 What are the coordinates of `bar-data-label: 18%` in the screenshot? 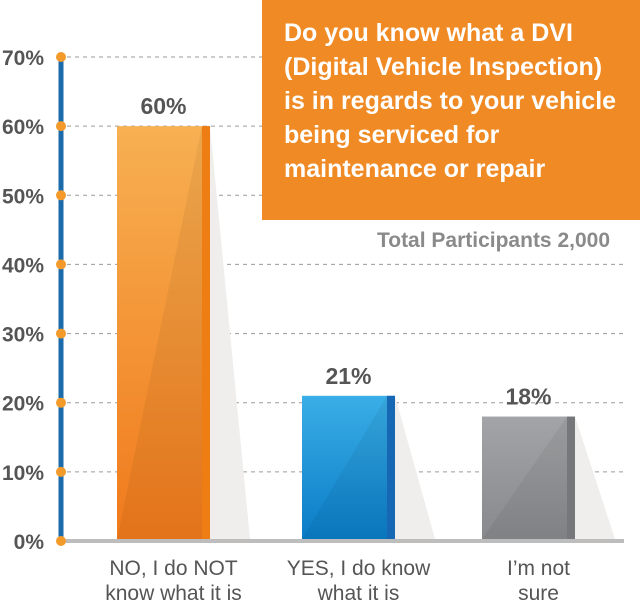 It's located at (528, 397).